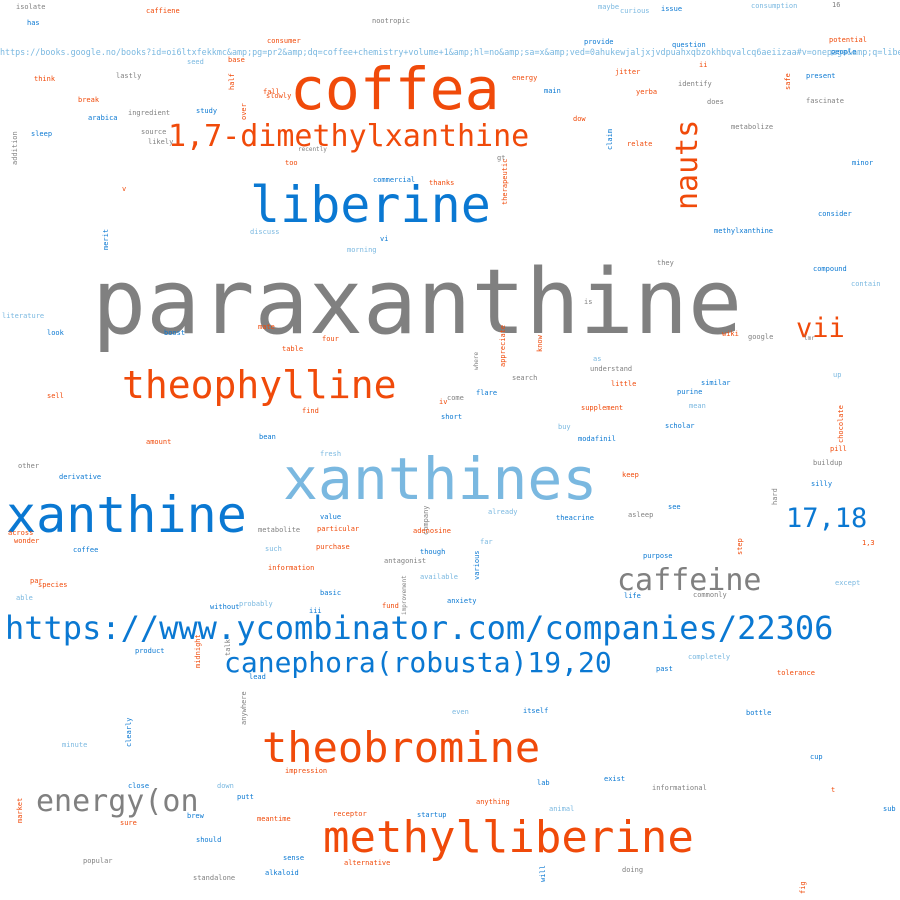 This screenshot has height=900, width=900. What do you see at coordinates (432, 815) in the screenshot?
I see `word-startup: startup` at bounding box center [432, 815].